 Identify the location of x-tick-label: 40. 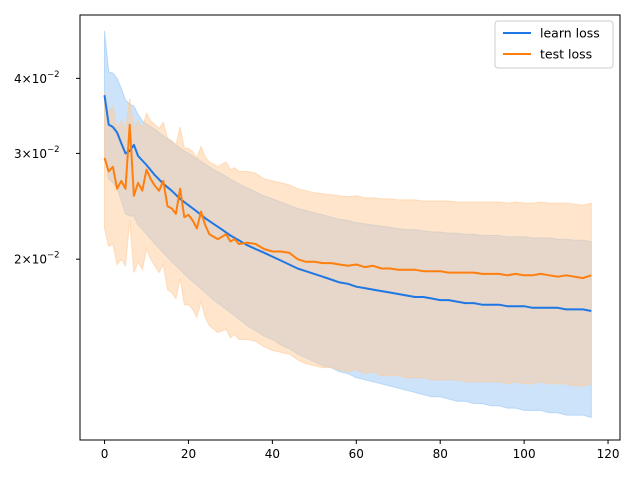
(272, 454).